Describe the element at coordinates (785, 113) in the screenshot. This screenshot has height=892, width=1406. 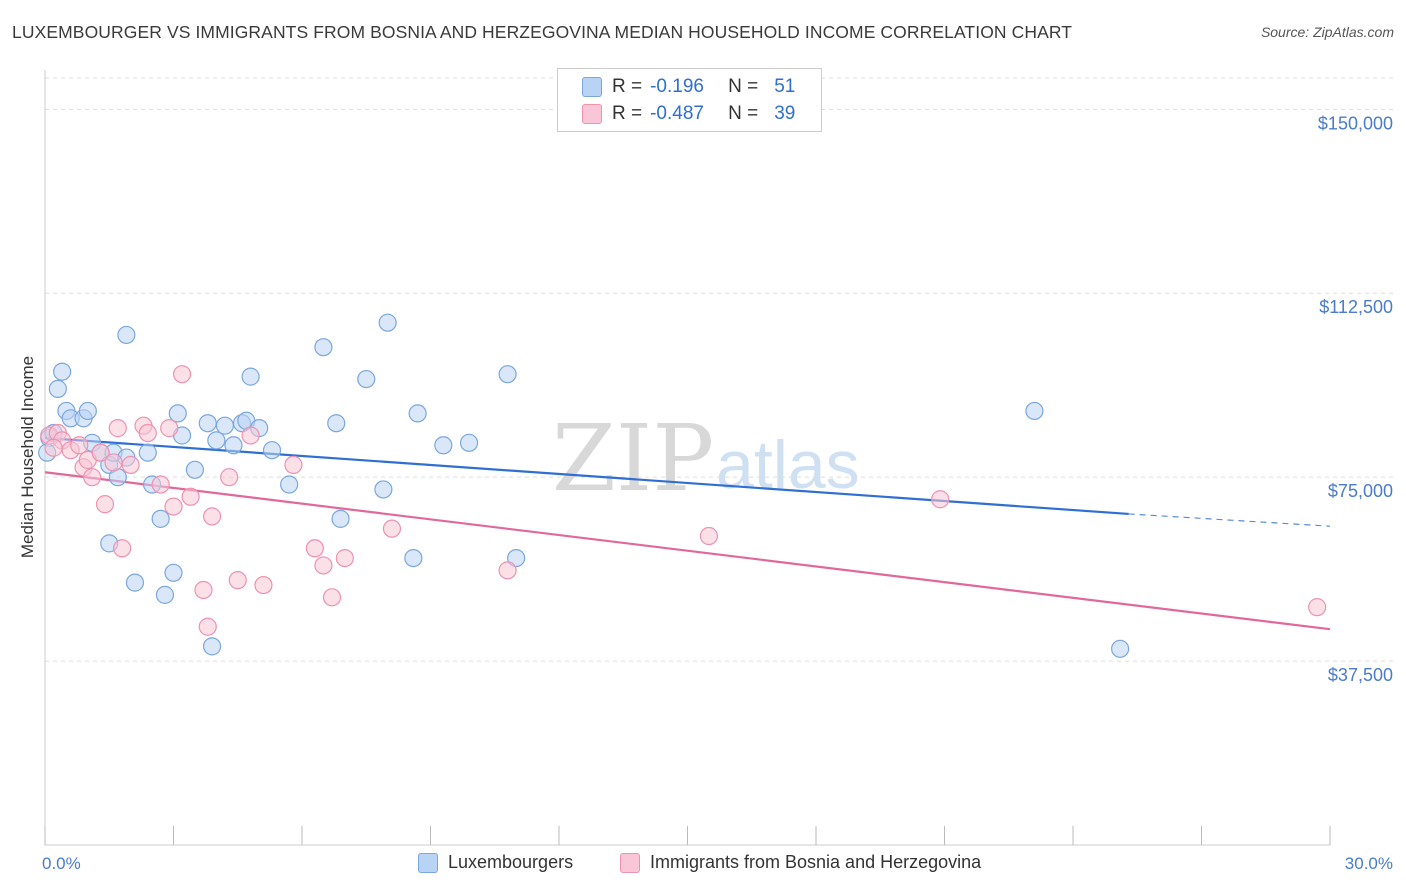
I see `n-value: 39` at that location.